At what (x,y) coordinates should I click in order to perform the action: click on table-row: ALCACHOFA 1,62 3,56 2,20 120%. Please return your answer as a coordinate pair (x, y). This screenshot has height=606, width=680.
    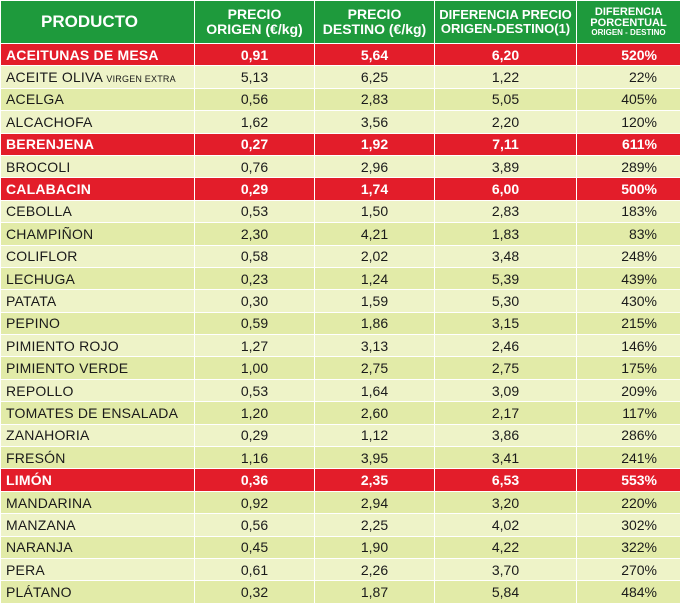
    Looking at the image, I should click on (340, 122).